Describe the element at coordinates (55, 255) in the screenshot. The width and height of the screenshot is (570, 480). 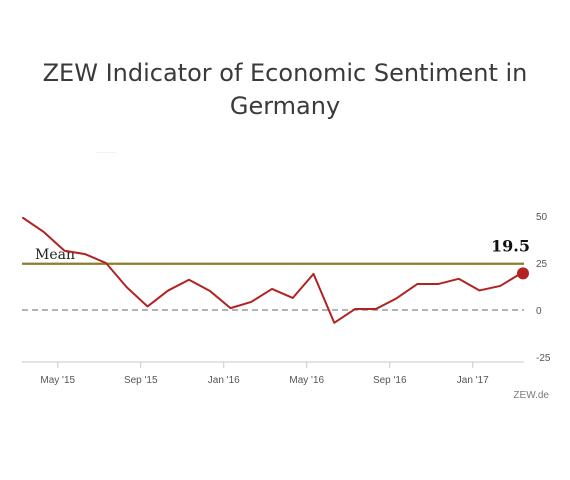
I see `mean-label: Mean` at that location.